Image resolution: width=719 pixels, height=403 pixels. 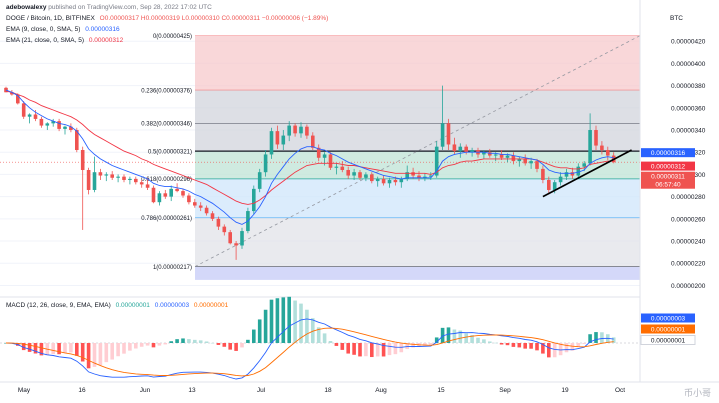 What do you see at coordinates (688, 108) in the screenshot?
I see `price-tick-label: 0.00000360` at bounding box center [688, 108].